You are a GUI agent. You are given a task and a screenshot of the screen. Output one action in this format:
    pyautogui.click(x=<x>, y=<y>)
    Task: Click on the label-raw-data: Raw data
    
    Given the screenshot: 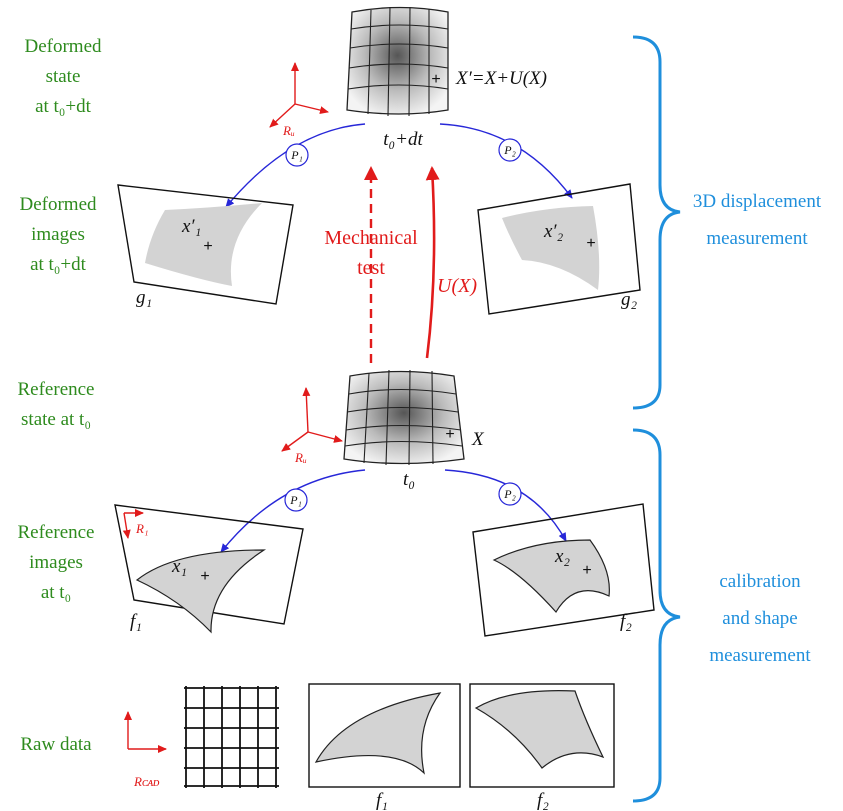 What is the action you would take?
    pyautogui.click(x=56, y=744)
    